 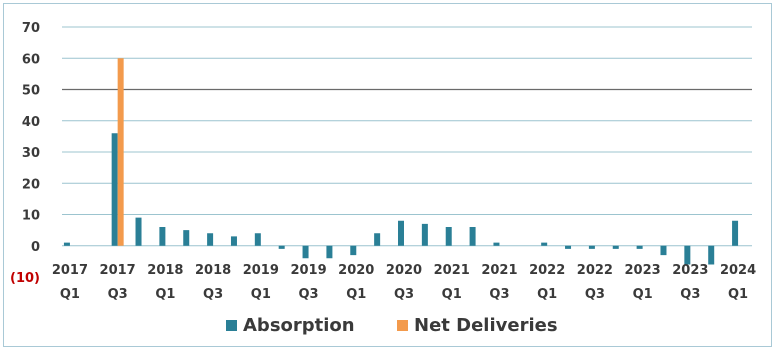 I want to click on y-tick-label: 10, so click(x=31, y=216).